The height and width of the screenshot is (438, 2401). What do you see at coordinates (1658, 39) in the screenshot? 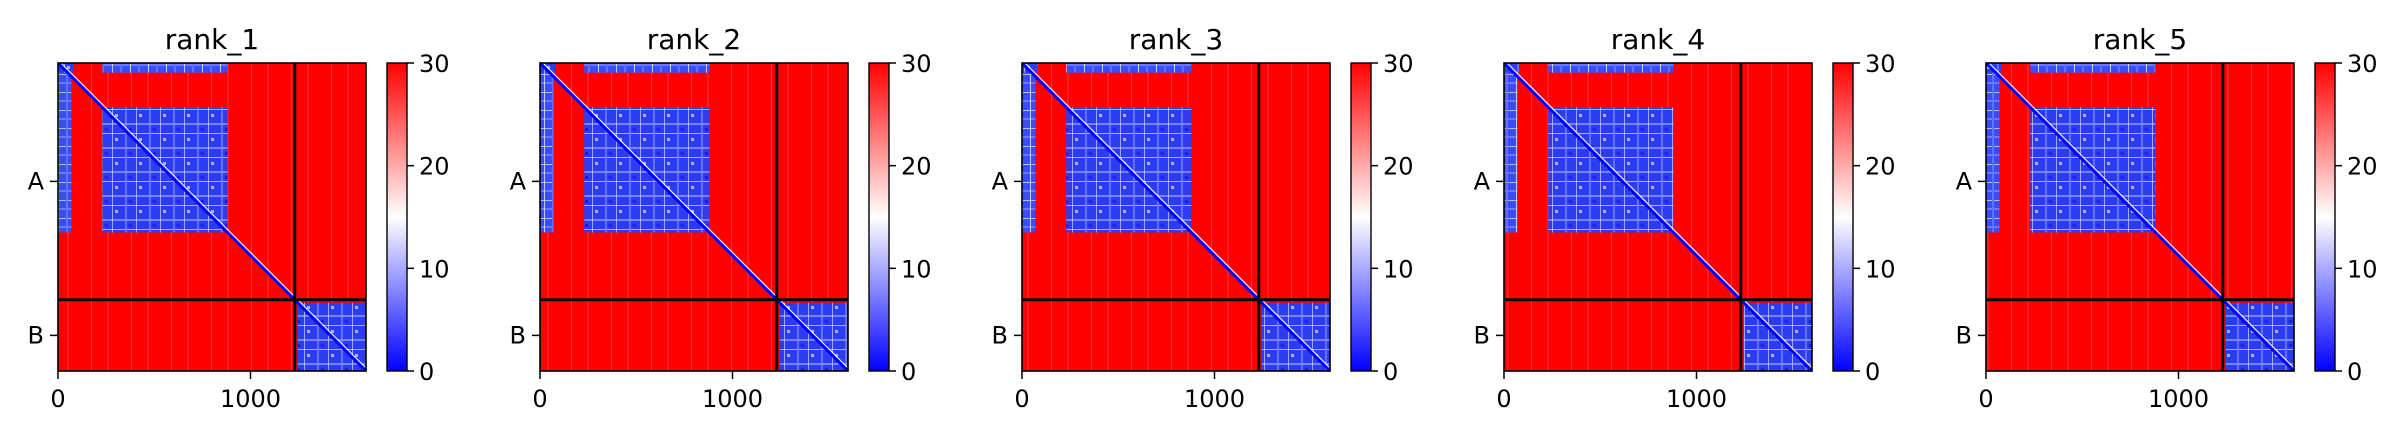
I see `panel-title: rank_4` at bounding box center [1658, 39].